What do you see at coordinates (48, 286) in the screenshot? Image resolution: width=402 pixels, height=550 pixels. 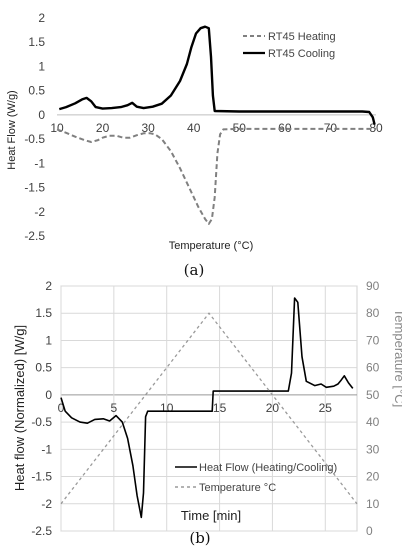 I see `chart-b-y-tick-label: 2` at bounding box center [48, 286].